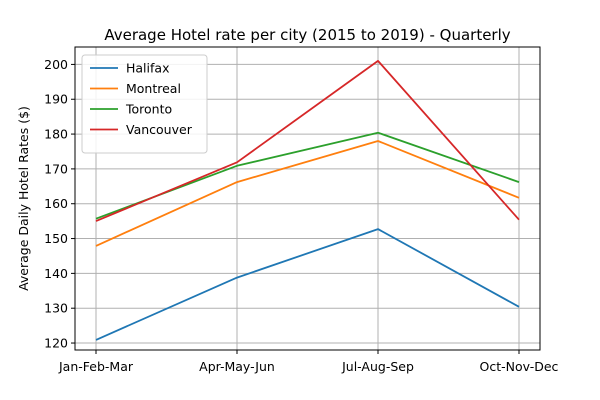 This screenshot has width=600, height=400. What do you see at coordinates (56, 64) in the screenshot?
I see `y-tick-label: 200` at bounding box center [56, 64].